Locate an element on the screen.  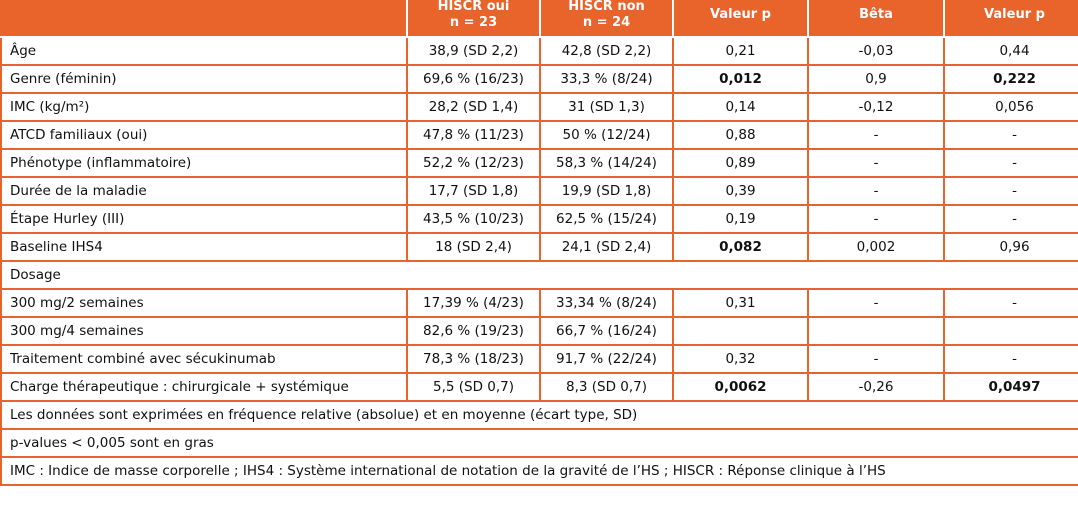
cell-hiscr-oui: 82,6 % (19/23) is located at coordinates (473, 331).